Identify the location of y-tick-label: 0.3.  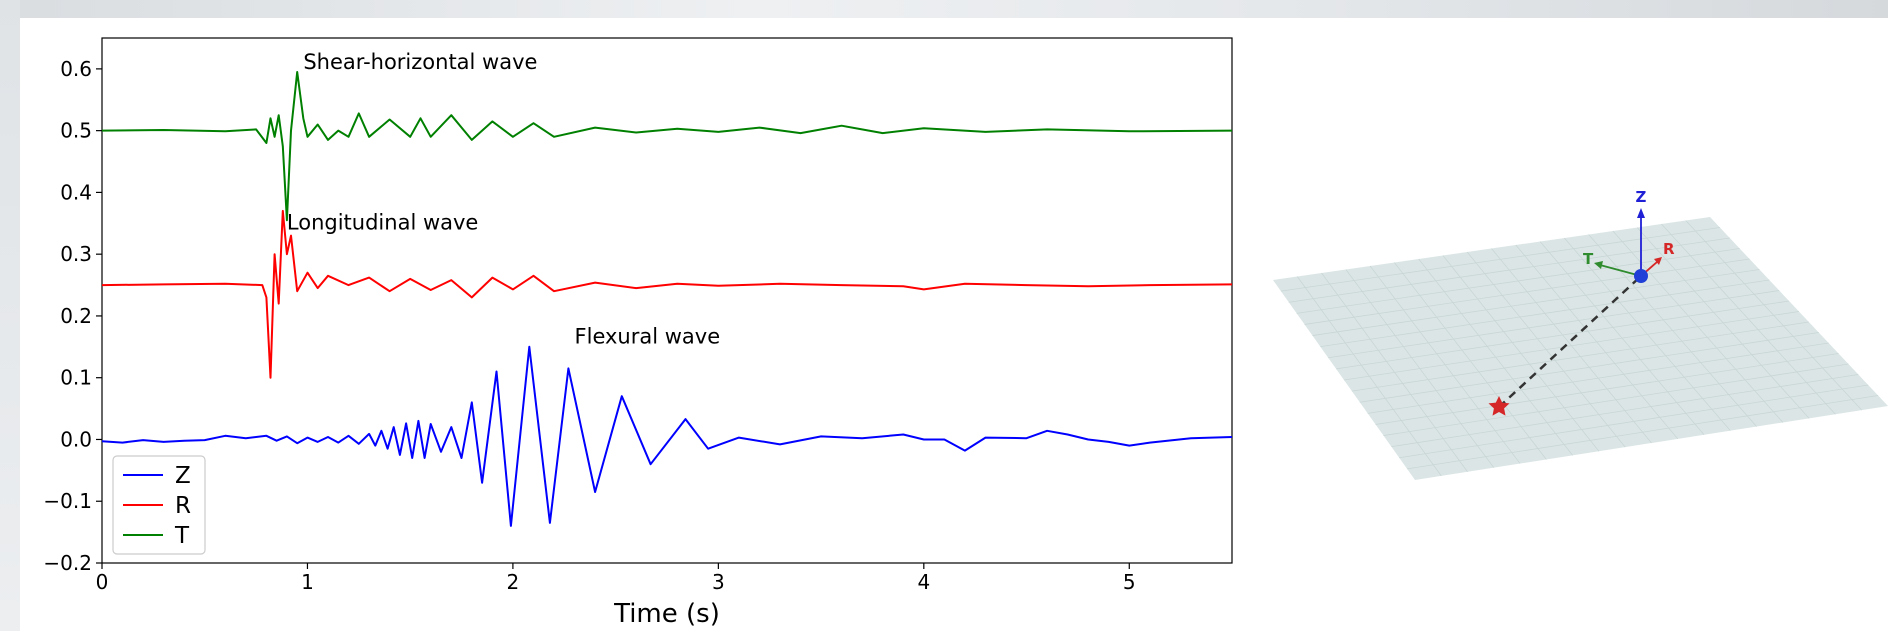
(76, 254).